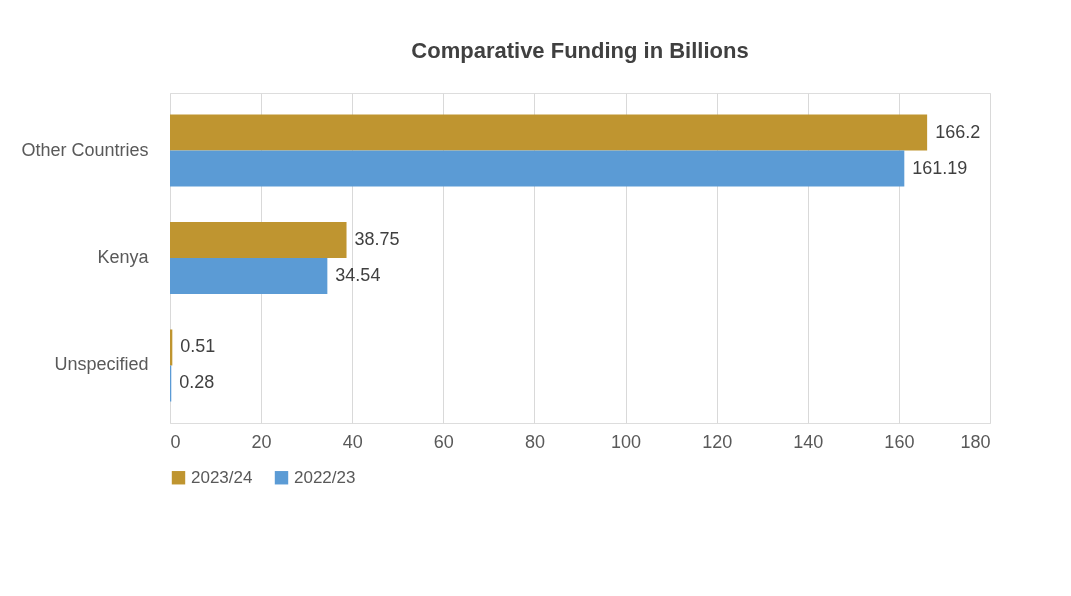 This screenshot has height=596, width=1071. What do you see at coordinates (358, 275) in the screenshot?
I see `data-label: 34.54` at bounding box center [358, 275].